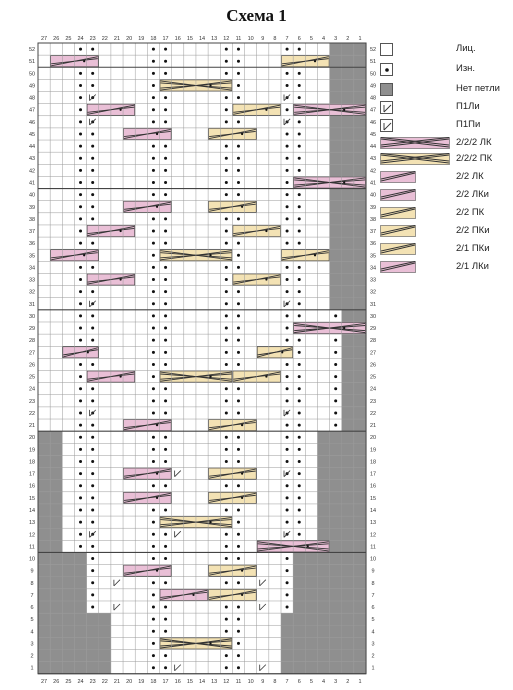 Image resolution: width=513 pixels, height=690 pixels. What do you see at coordinates (32, 487) in the screenshot?
I see `row-label: 16` at bounding box center [32, 487].